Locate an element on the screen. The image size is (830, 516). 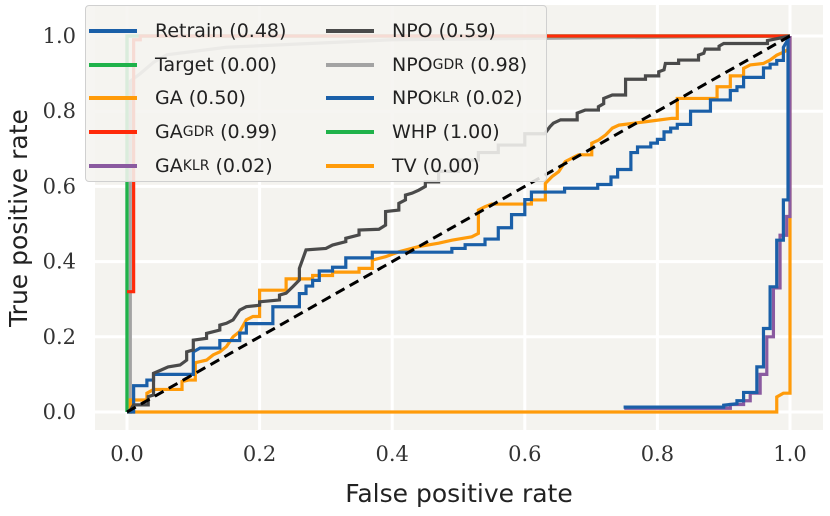
legend-item: Target (0.00) is located at coordinates (183, 65).